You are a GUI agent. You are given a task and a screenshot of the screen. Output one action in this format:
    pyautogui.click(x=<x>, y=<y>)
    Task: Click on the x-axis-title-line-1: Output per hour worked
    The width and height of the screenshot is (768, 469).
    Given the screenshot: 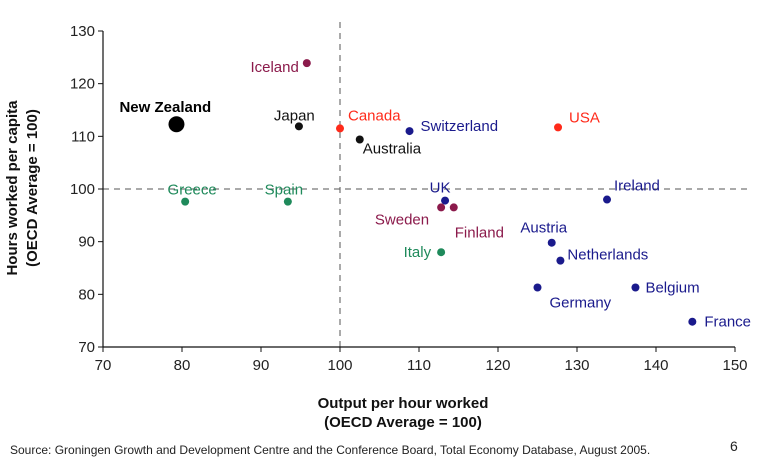 What is the action you would take?
    pyautogui.click(x=403, y=403)
    